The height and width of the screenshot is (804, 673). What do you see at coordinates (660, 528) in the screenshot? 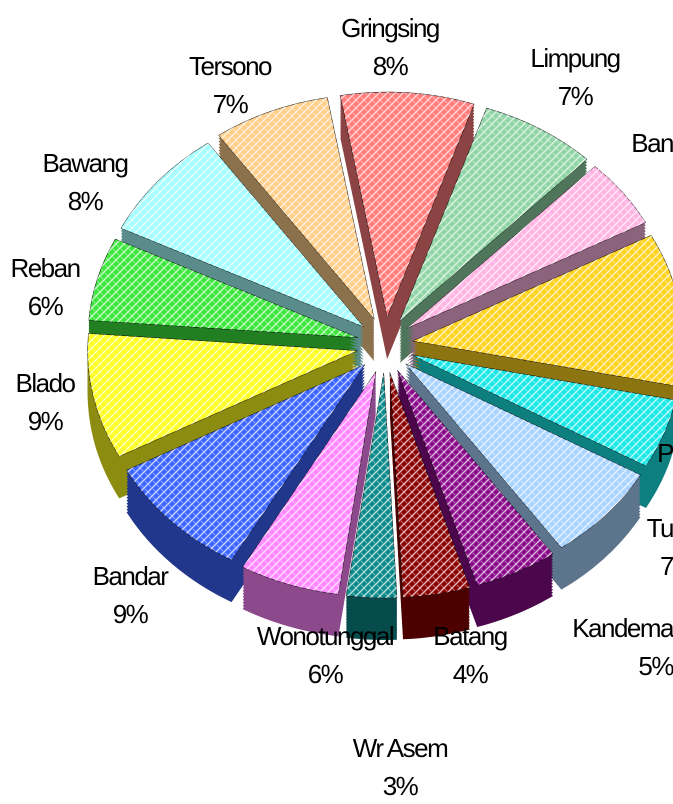
I see `slice-label: Tu` at bounding box center [660, 528].